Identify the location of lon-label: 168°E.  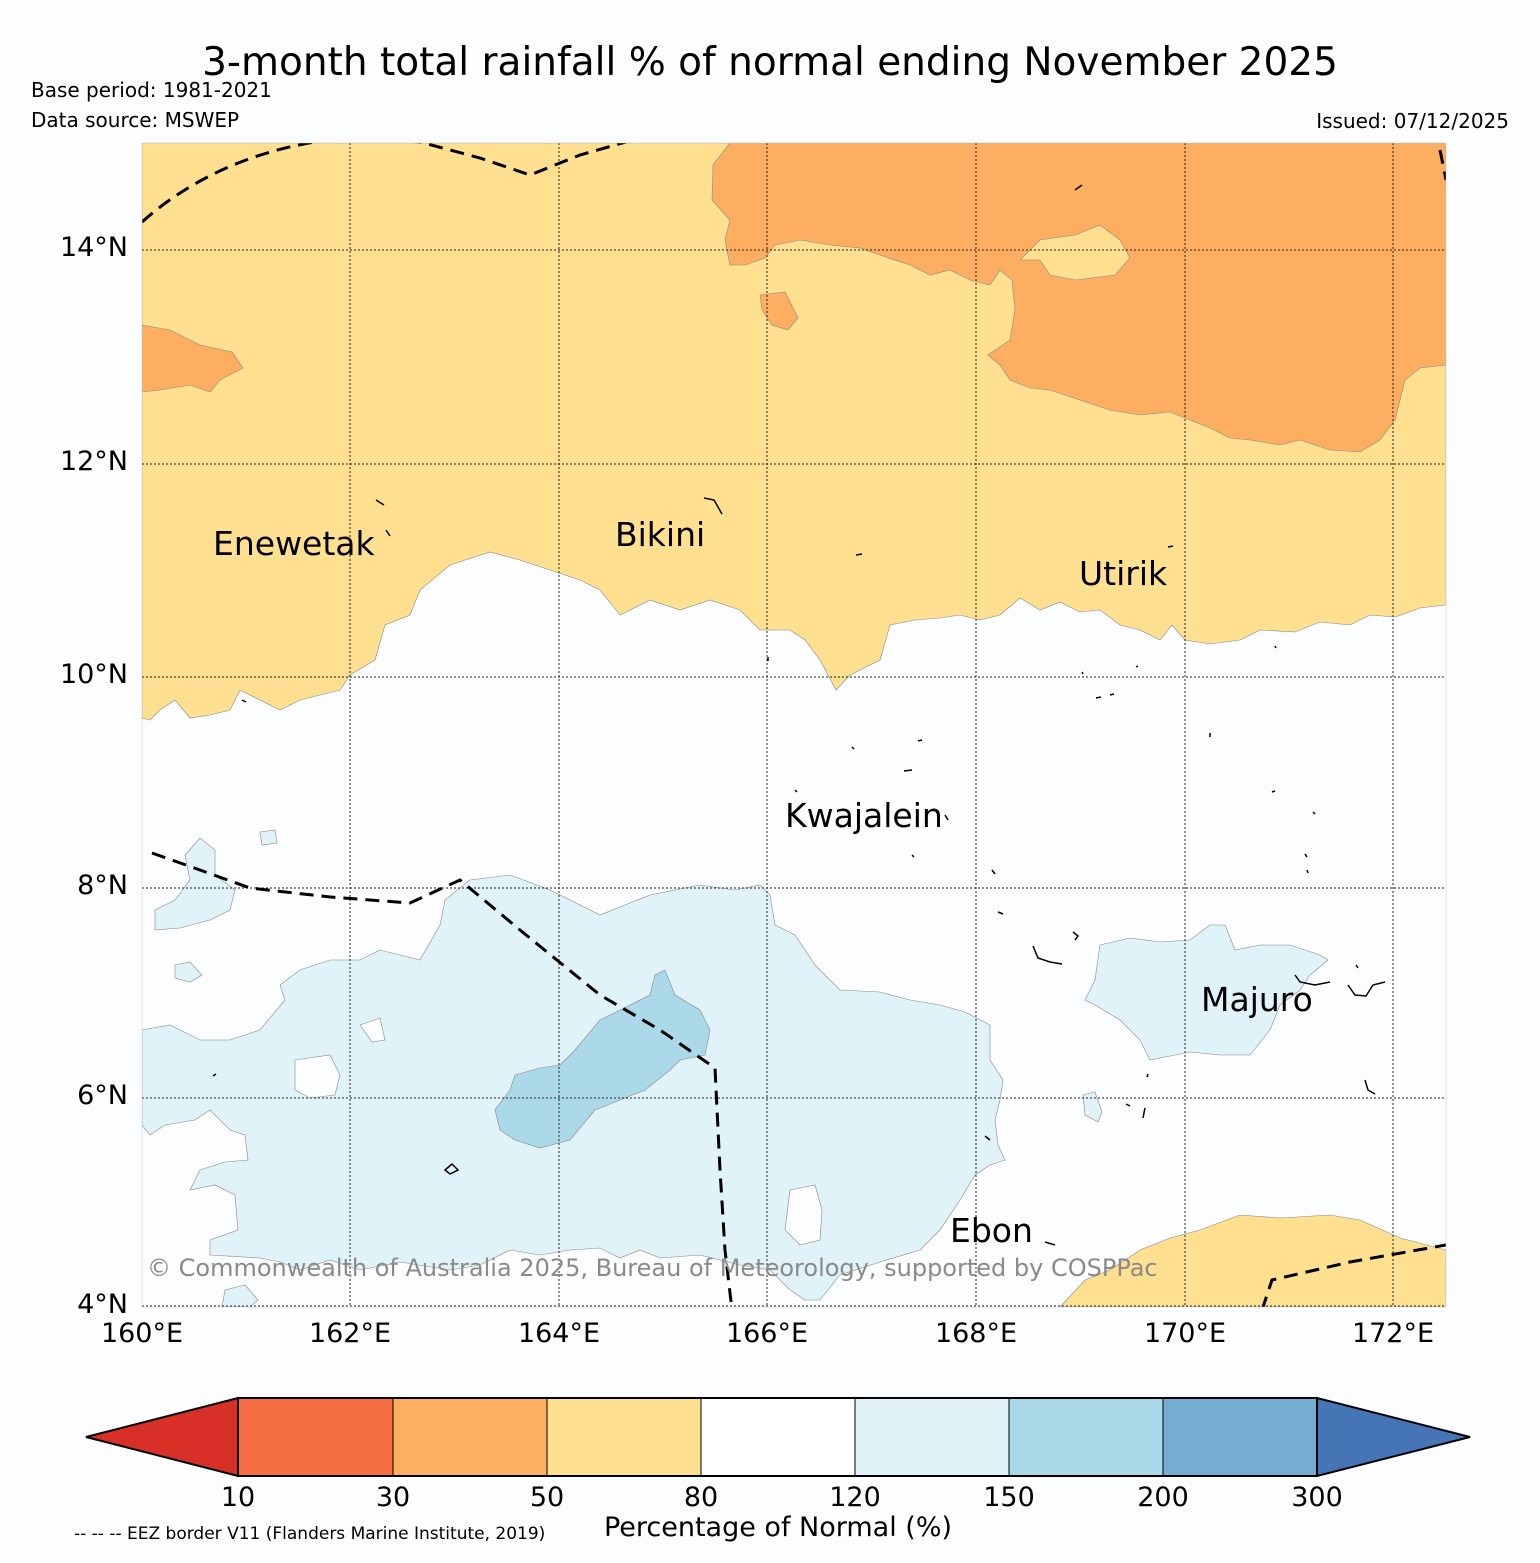
(976, 1333).